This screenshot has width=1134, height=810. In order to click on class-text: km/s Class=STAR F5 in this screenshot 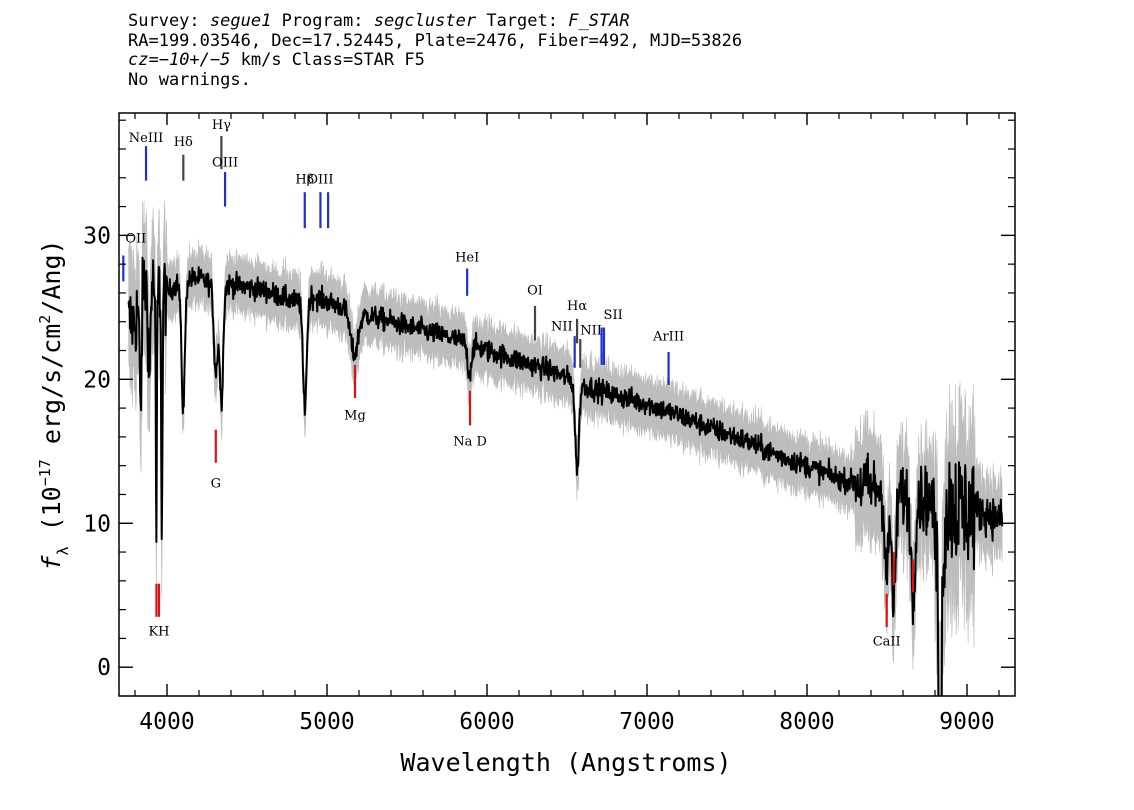, I will do `click(327, 60)`.